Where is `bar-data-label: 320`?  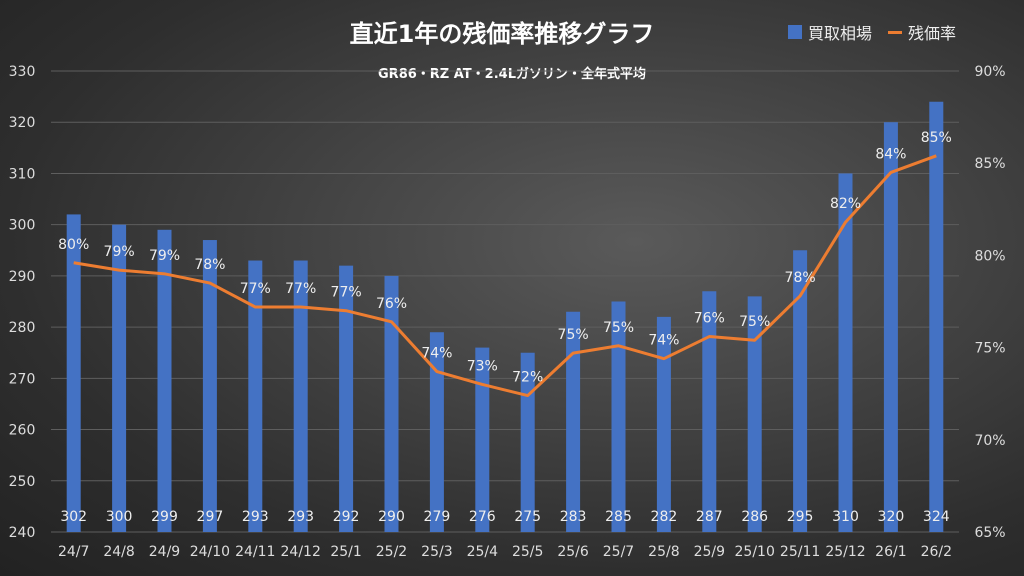 bar-data-label: 320 is located at coordinates (891, 517).